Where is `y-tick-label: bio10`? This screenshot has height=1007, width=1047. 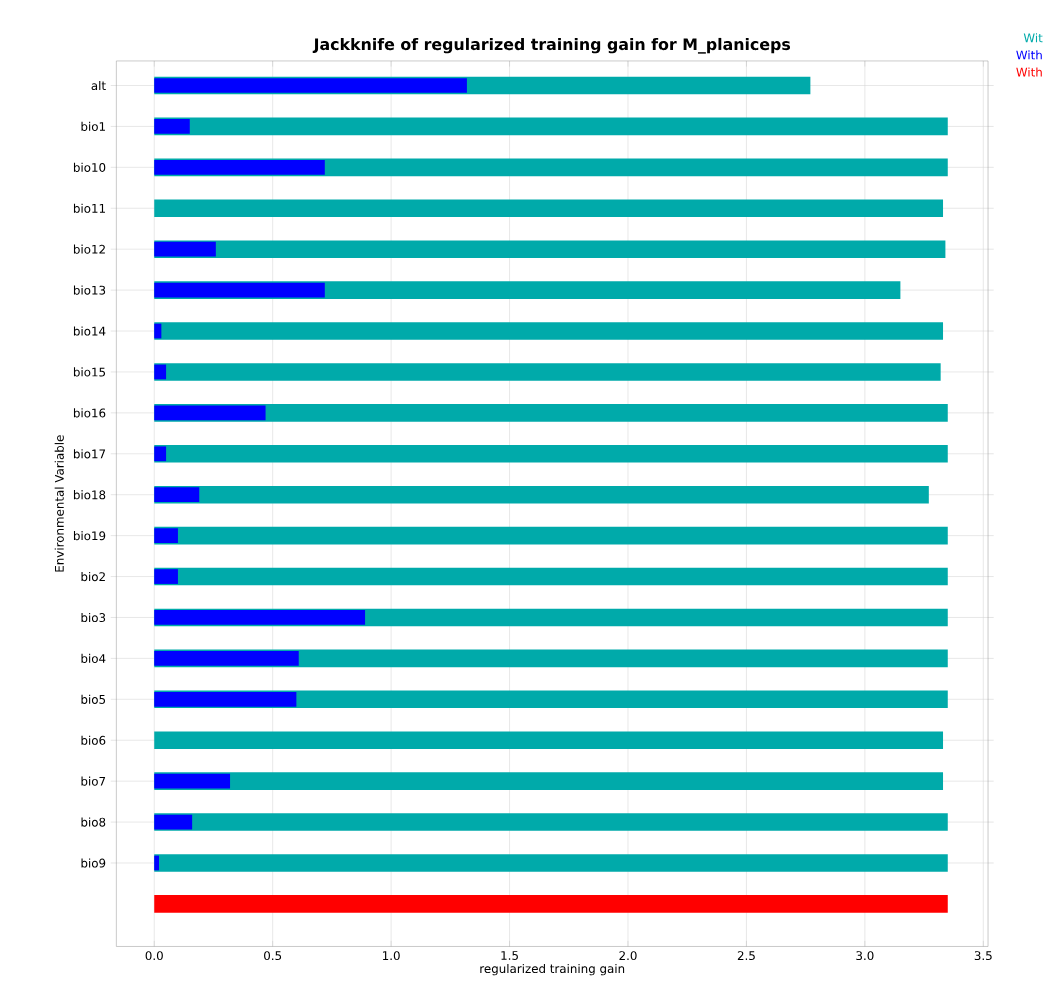 y-tick-label: bio10 is located at coordinates (89, 167).